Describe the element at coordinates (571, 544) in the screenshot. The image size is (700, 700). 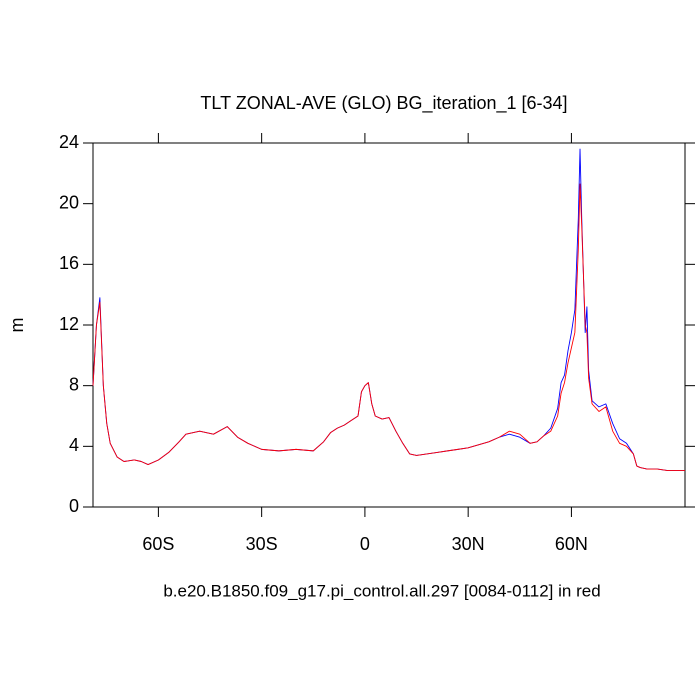
I see `x-tick-label: 60N` at that location.